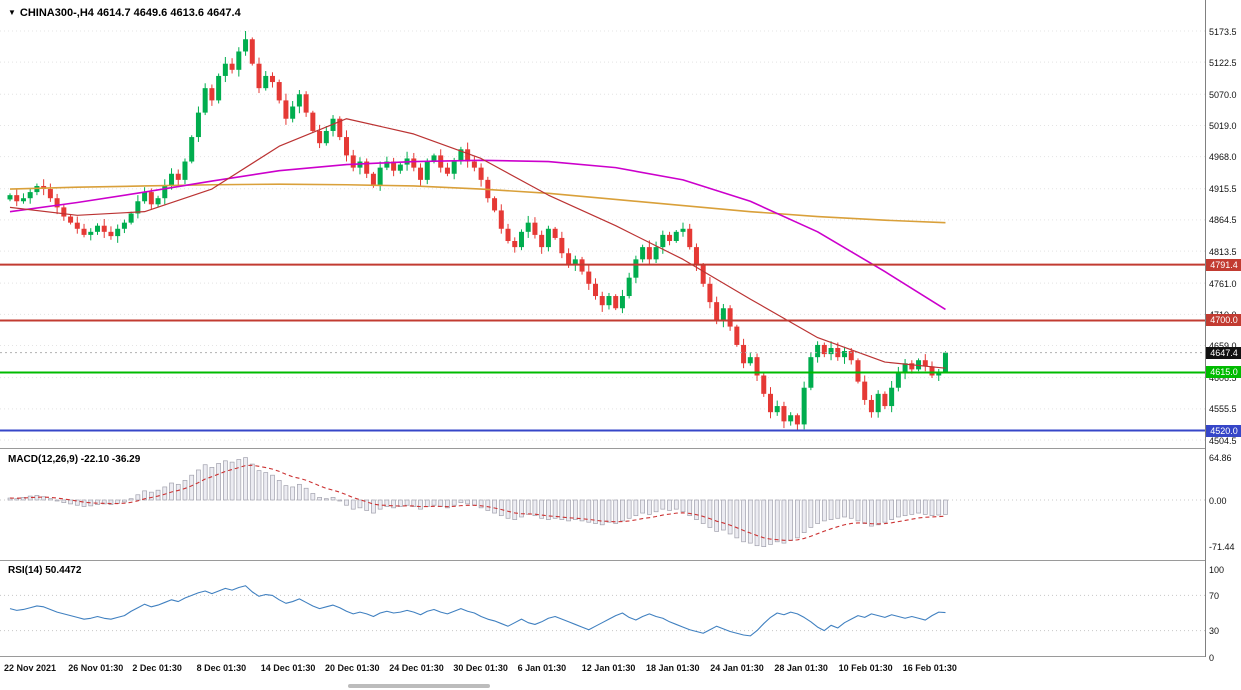 This screenshot has width=1241, height=690. I want to click on time-axis-label: 12 Jan 01:30, so click(608, 668).